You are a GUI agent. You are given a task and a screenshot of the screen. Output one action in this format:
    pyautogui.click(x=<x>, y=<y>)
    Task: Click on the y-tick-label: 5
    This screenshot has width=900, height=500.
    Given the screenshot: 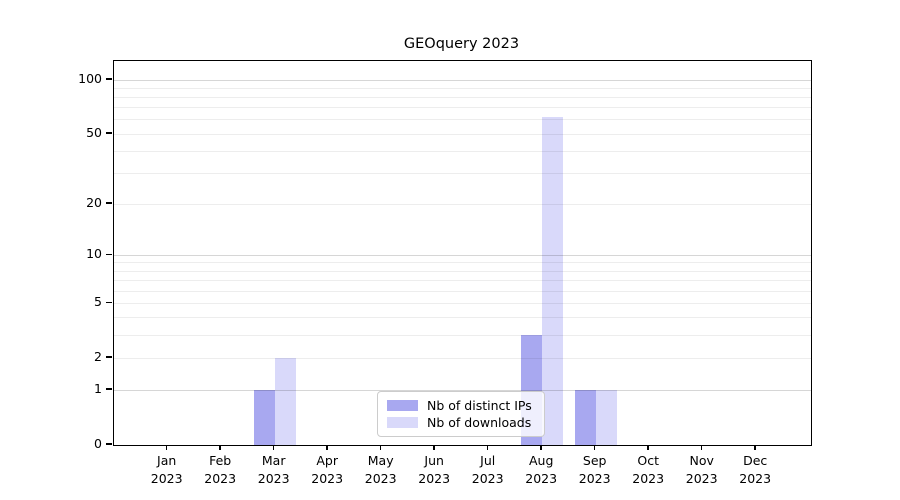 What is the action you would take?
    pyautogui.click(x=98, y=301)
    